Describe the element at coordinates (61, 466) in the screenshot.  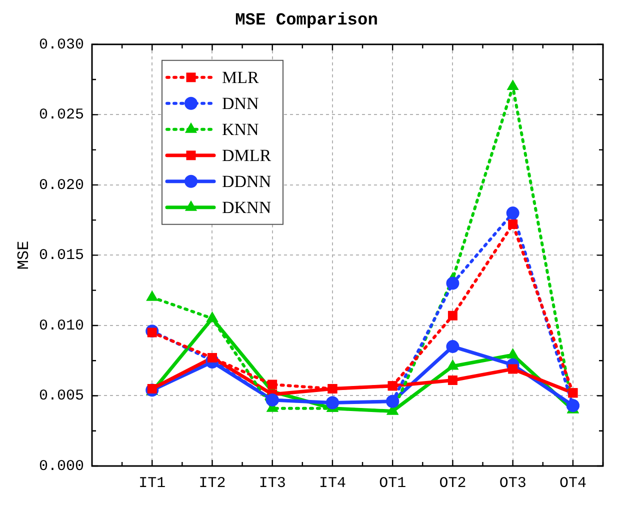
I see `y-tick-label: 0.000` at that location.